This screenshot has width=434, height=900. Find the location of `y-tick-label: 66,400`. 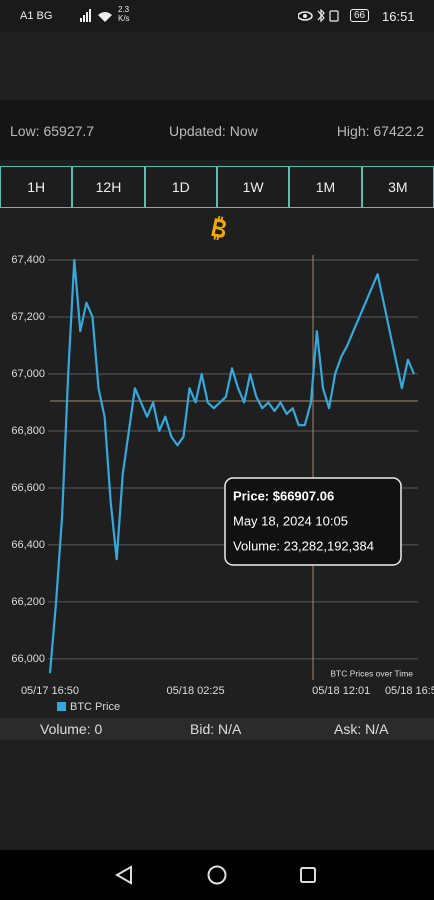

y-tick-label: 66,400 is located at coordinates (28, 545).